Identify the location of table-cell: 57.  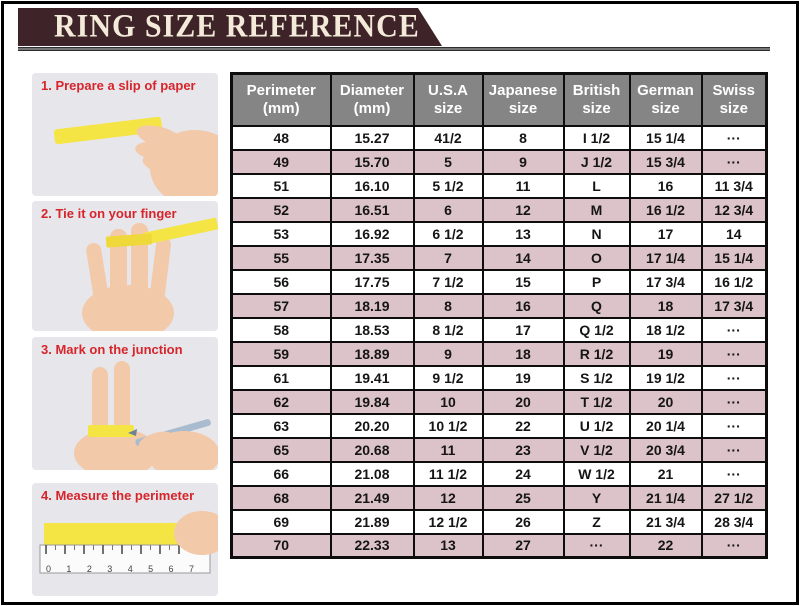
(281, 305).